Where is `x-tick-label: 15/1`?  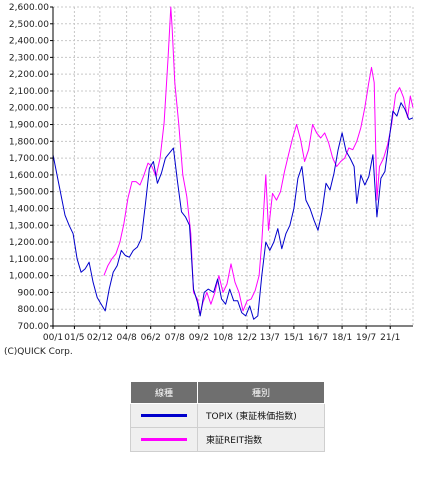 x-tick-label: 15/1 is located at coordinates (294, 338).